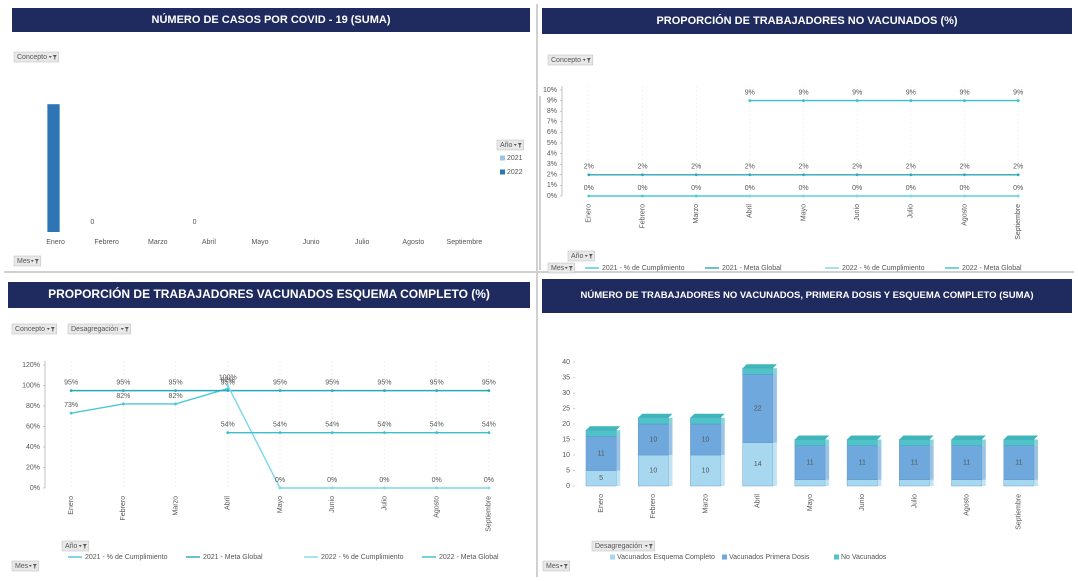 The image size is (1078, 581). What do you see at coordinates (53, 168) in the screenshot?
I see `bar` at bounding box center [53, 168].